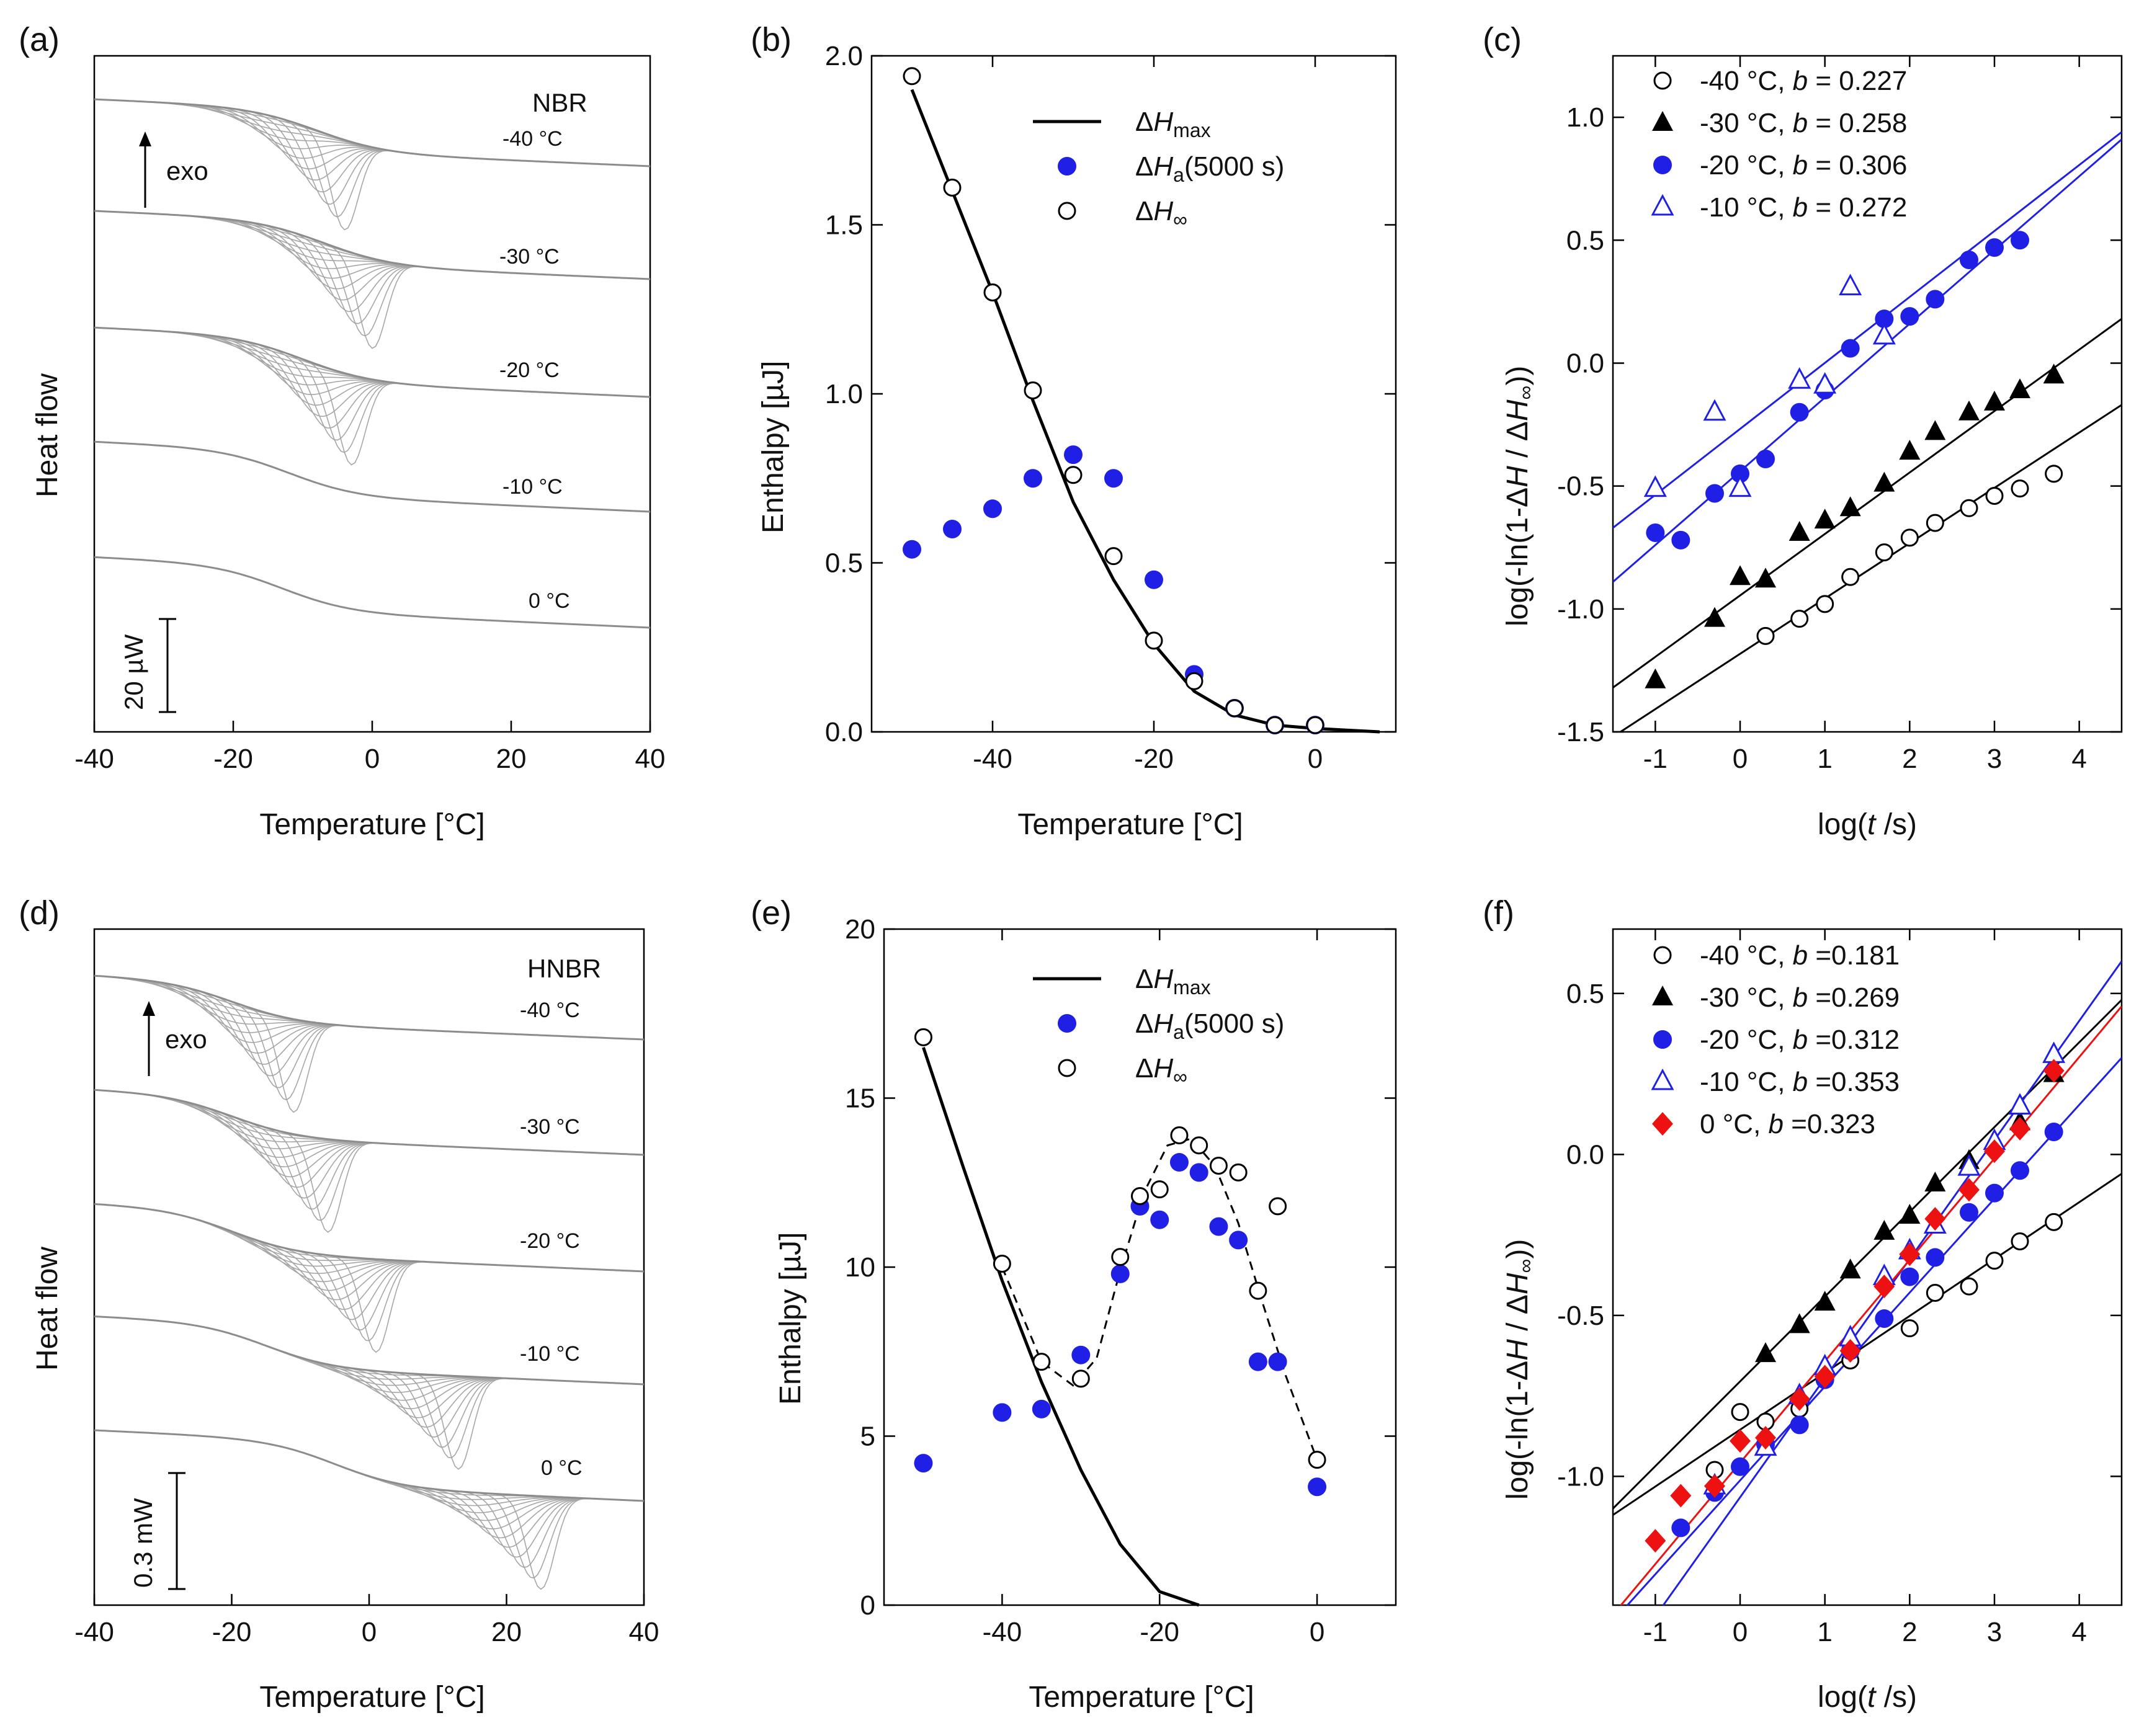  I want to click on panel-e-legend-label-2: ΔH∞, so click(1161, 1070).